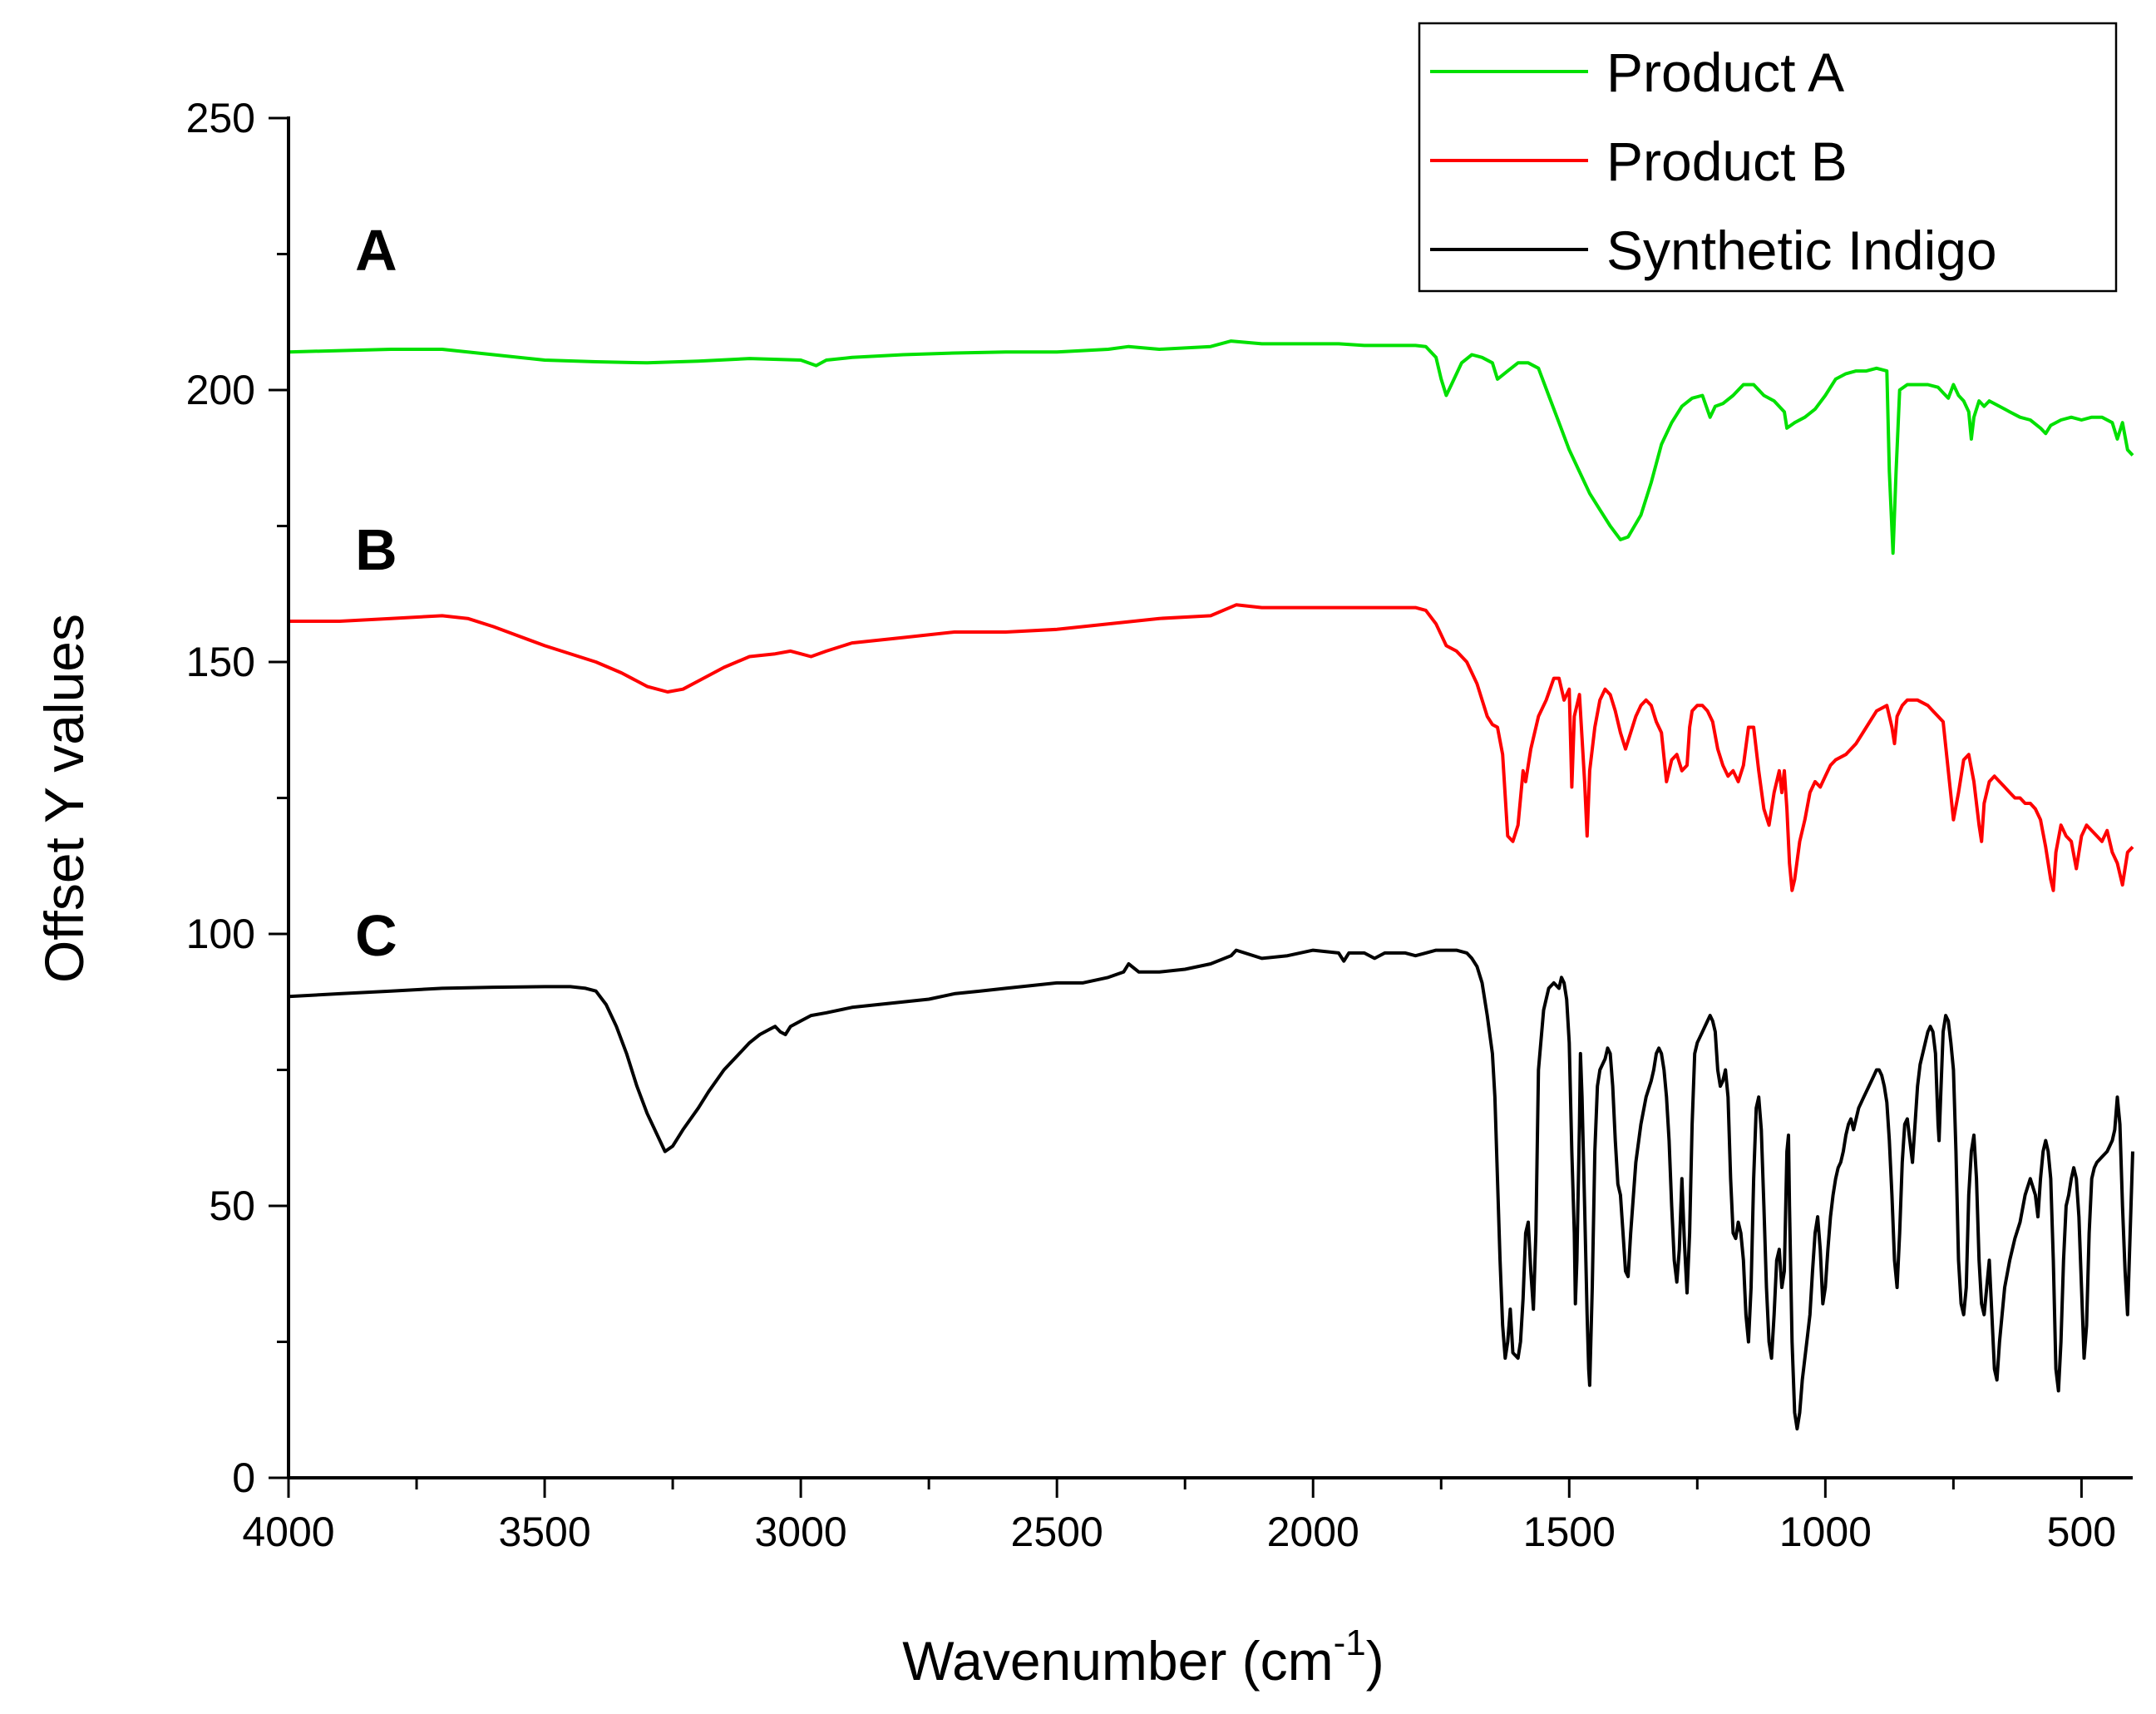  Describe the element at coordinates (243, 1478) in the screenshot. I see `y-tick-label-0: 0` at that location.